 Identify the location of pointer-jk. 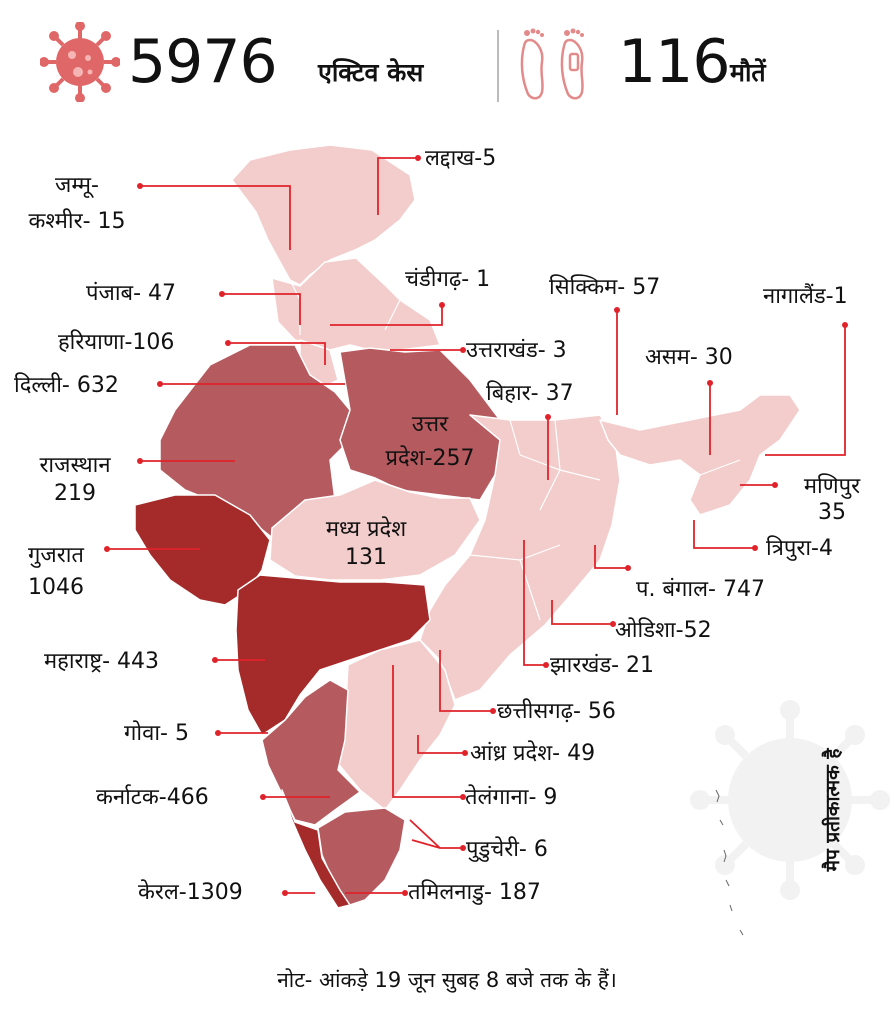
(215, 217).